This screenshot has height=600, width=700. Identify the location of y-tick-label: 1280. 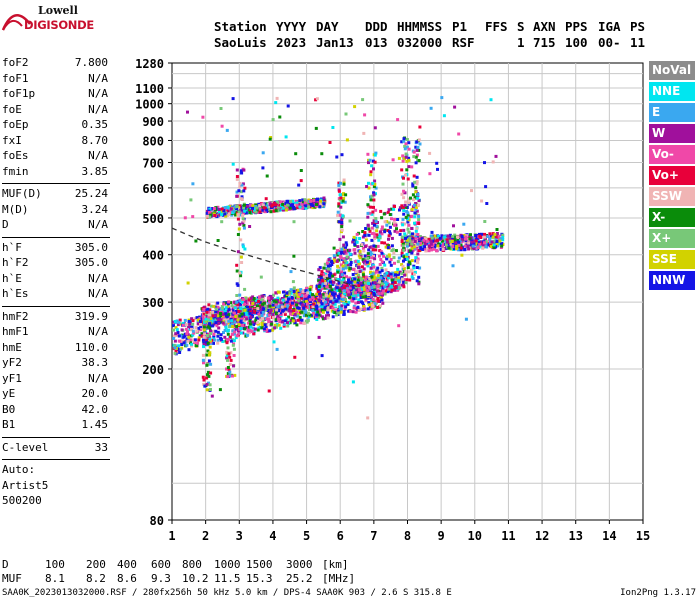
(149, 64).